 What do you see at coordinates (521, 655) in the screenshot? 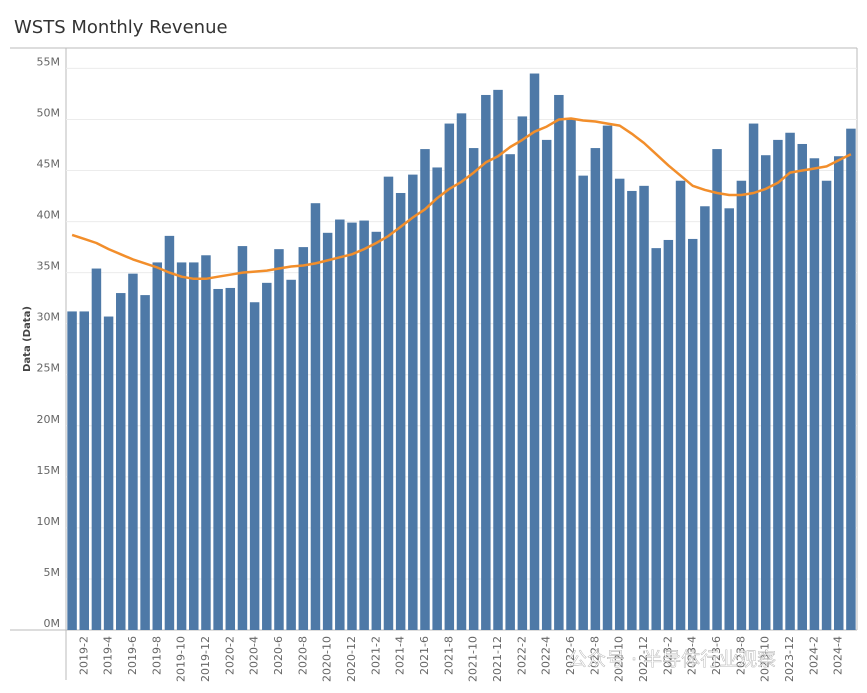
I see `x-tick-label: 2022-2` at bounding box center [521, 655].